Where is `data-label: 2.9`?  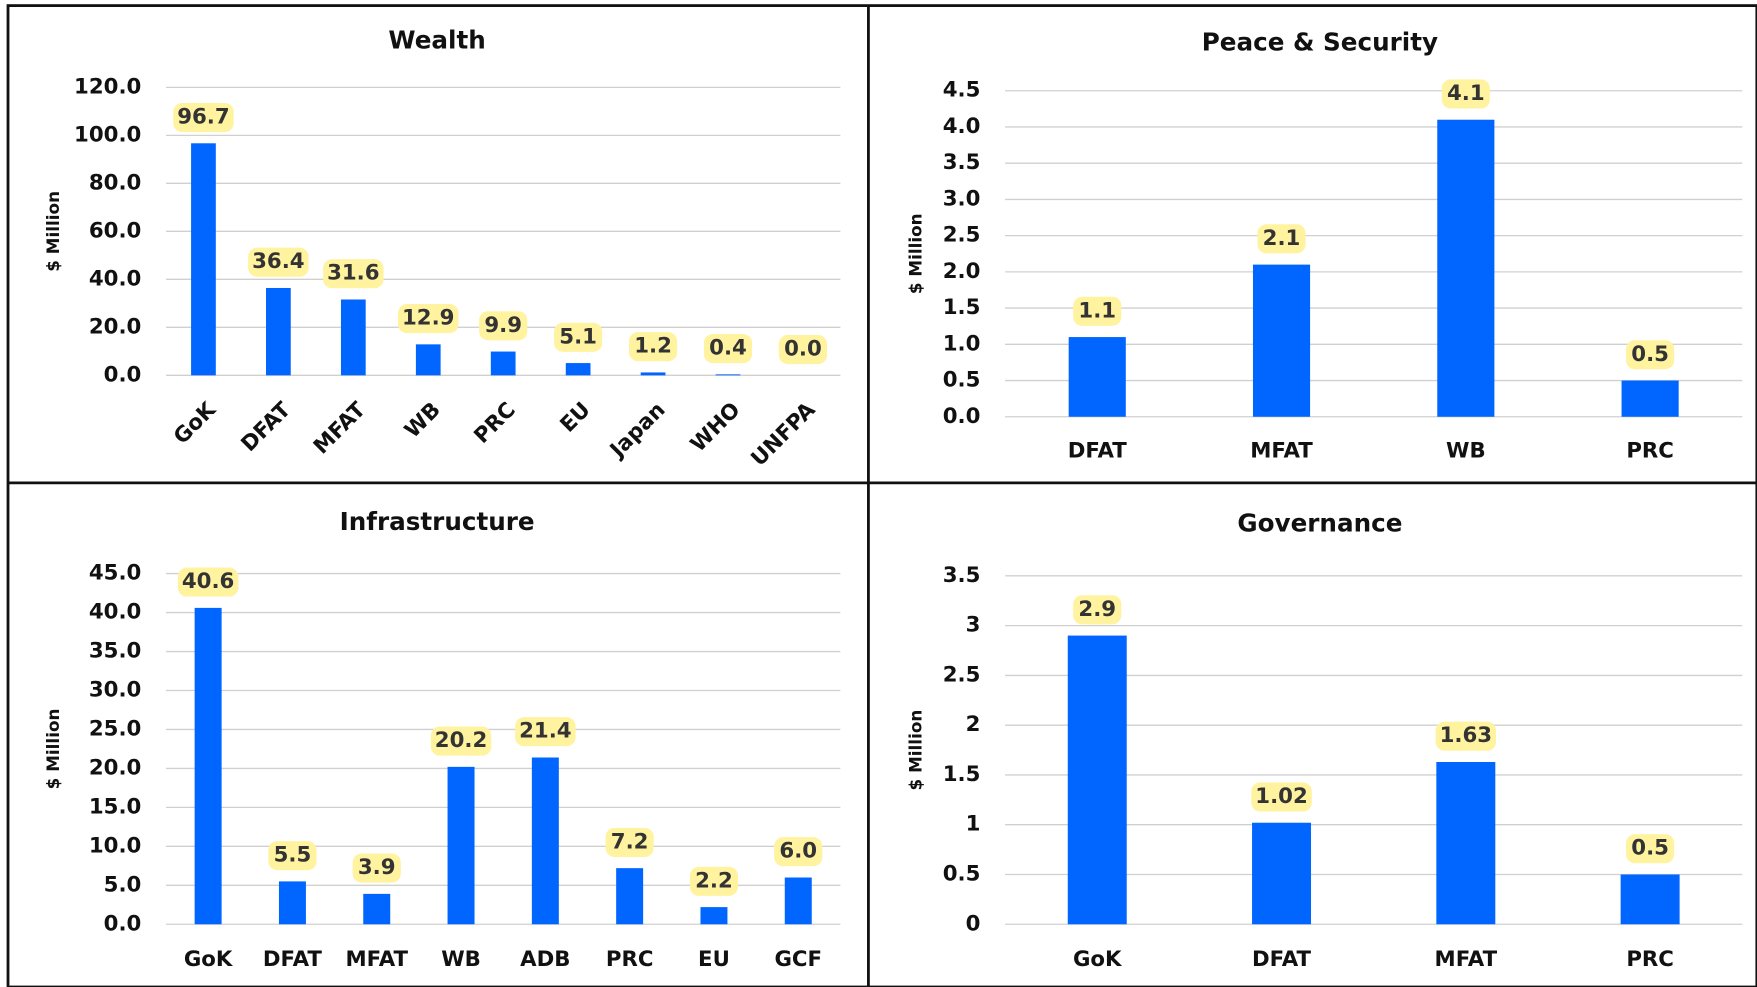 data-label: 2.9 is located at coordinates (1097, 609).